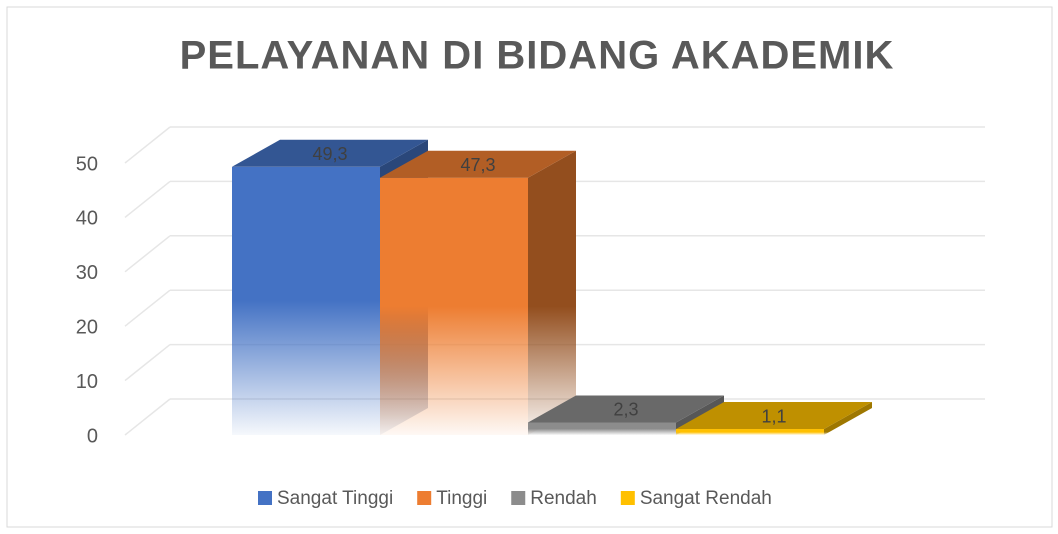 The image size is (1058, 534). I want to click on legend-item: Sangat Tinggi, so click(325, 498).